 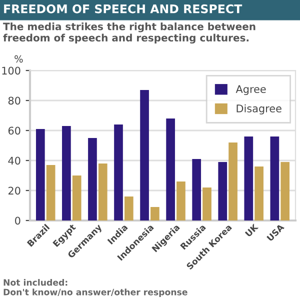 I want to click on legend-label: Disagree, so click(x=259, y=109).